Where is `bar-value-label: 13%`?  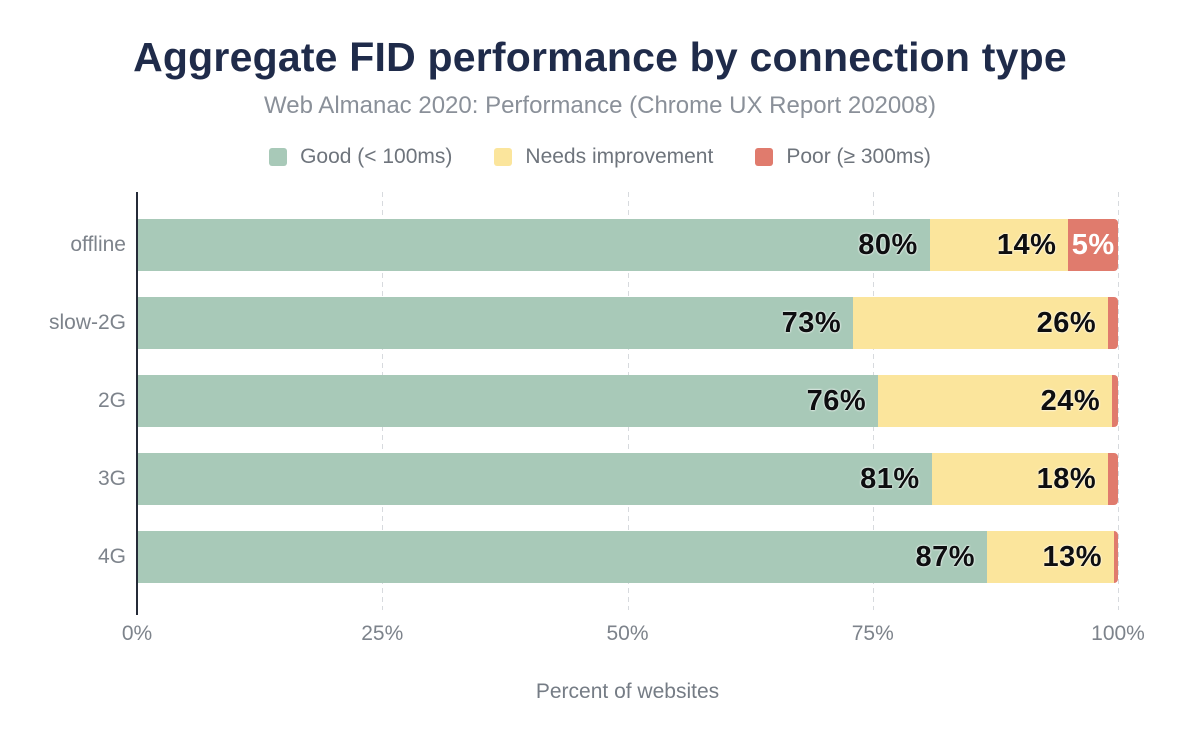
bar-value-label: 13% is located at coordinates (1072, 556).